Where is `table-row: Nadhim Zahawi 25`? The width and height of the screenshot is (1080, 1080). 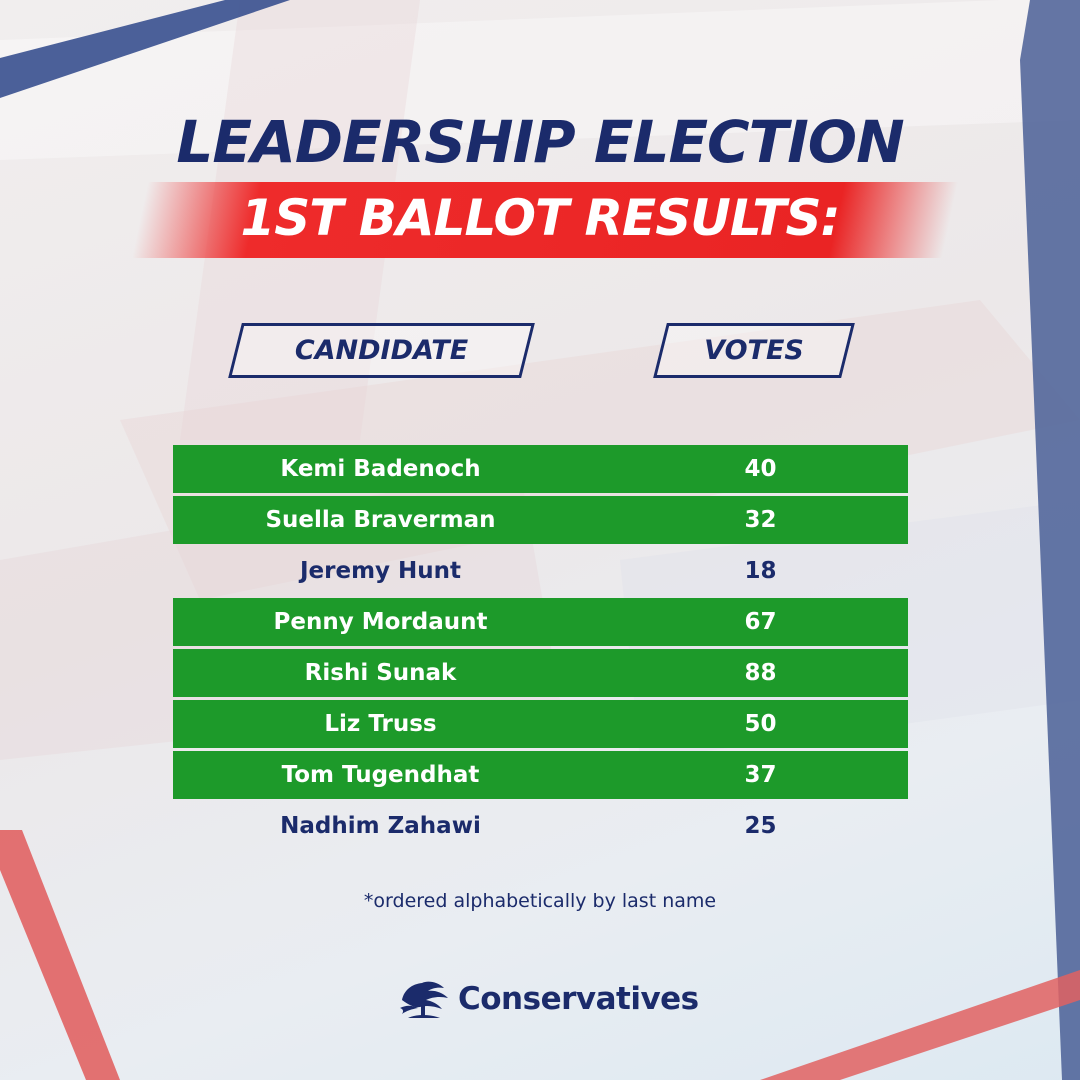 table-row: Nadhim Zahawi 25 is located at coordinates (540, 826).